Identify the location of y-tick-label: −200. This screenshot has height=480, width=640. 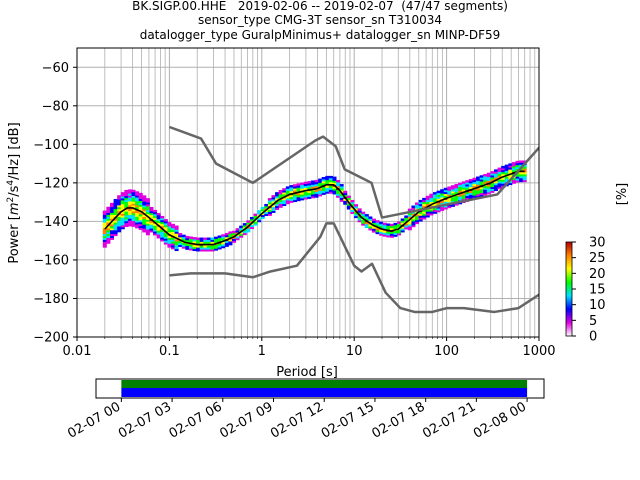
(51, 338).